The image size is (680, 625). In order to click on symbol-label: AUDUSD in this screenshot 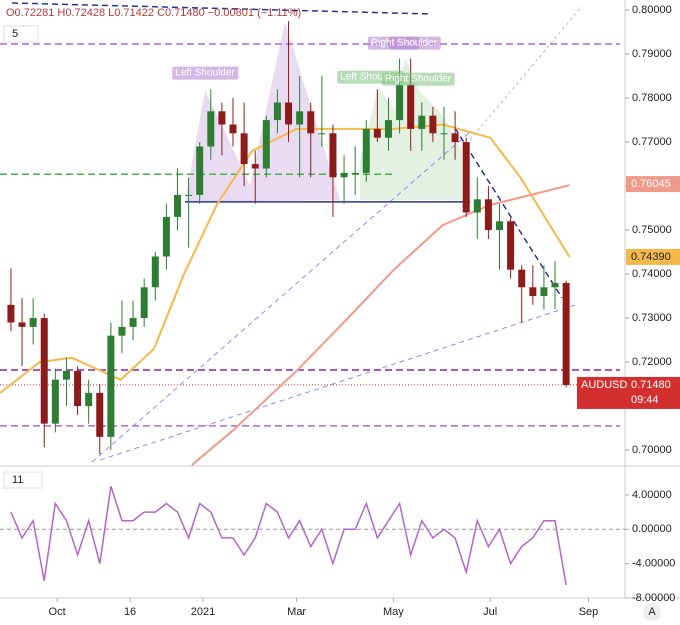, I will do `click(604, 385)`.